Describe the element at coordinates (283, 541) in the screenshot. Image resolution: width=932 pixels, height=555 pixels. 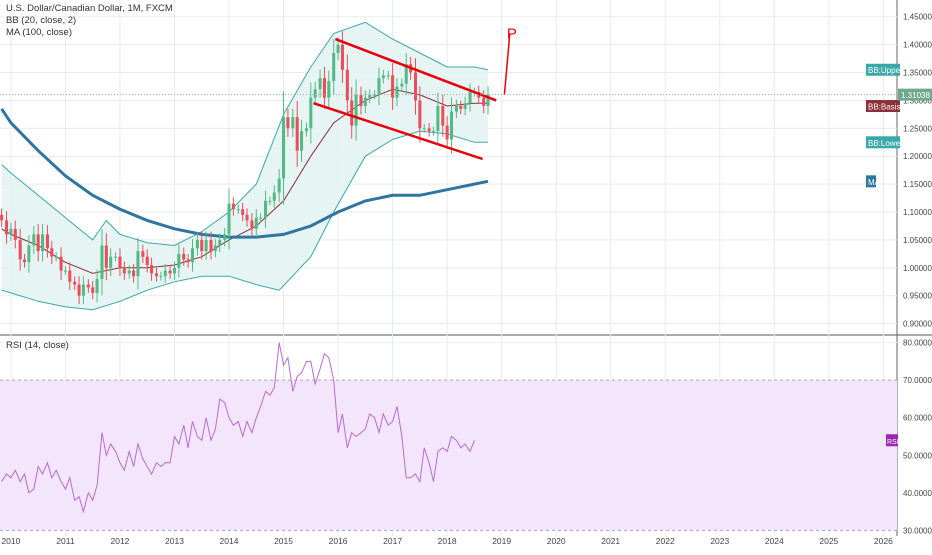
I see `x-tick-label: 2015` at that location.